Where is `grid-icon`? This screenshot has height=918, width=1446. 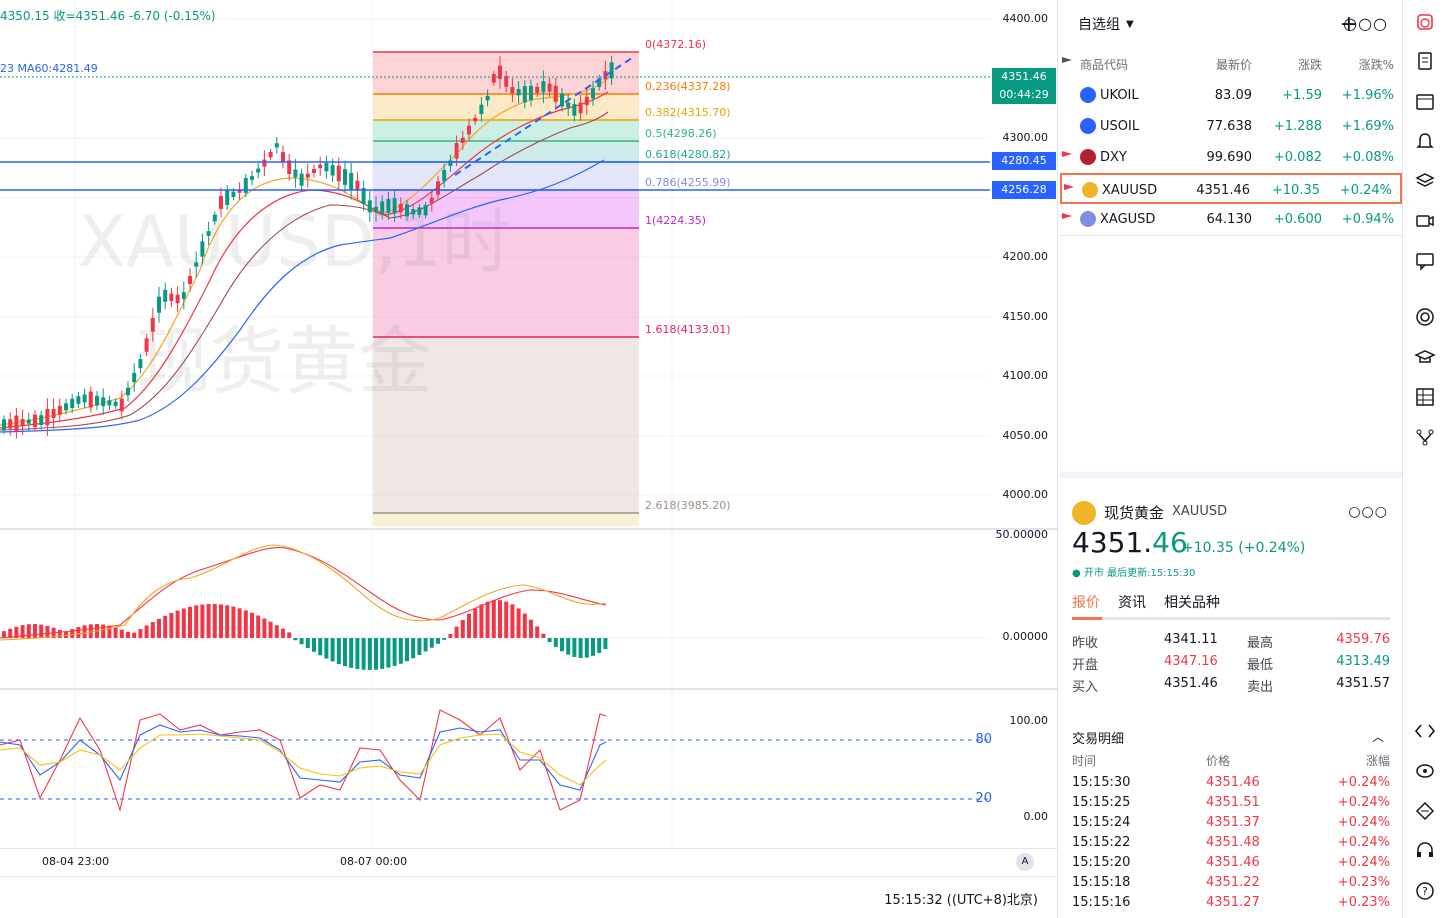 grid-icon is located at coordinates (1425, 397).